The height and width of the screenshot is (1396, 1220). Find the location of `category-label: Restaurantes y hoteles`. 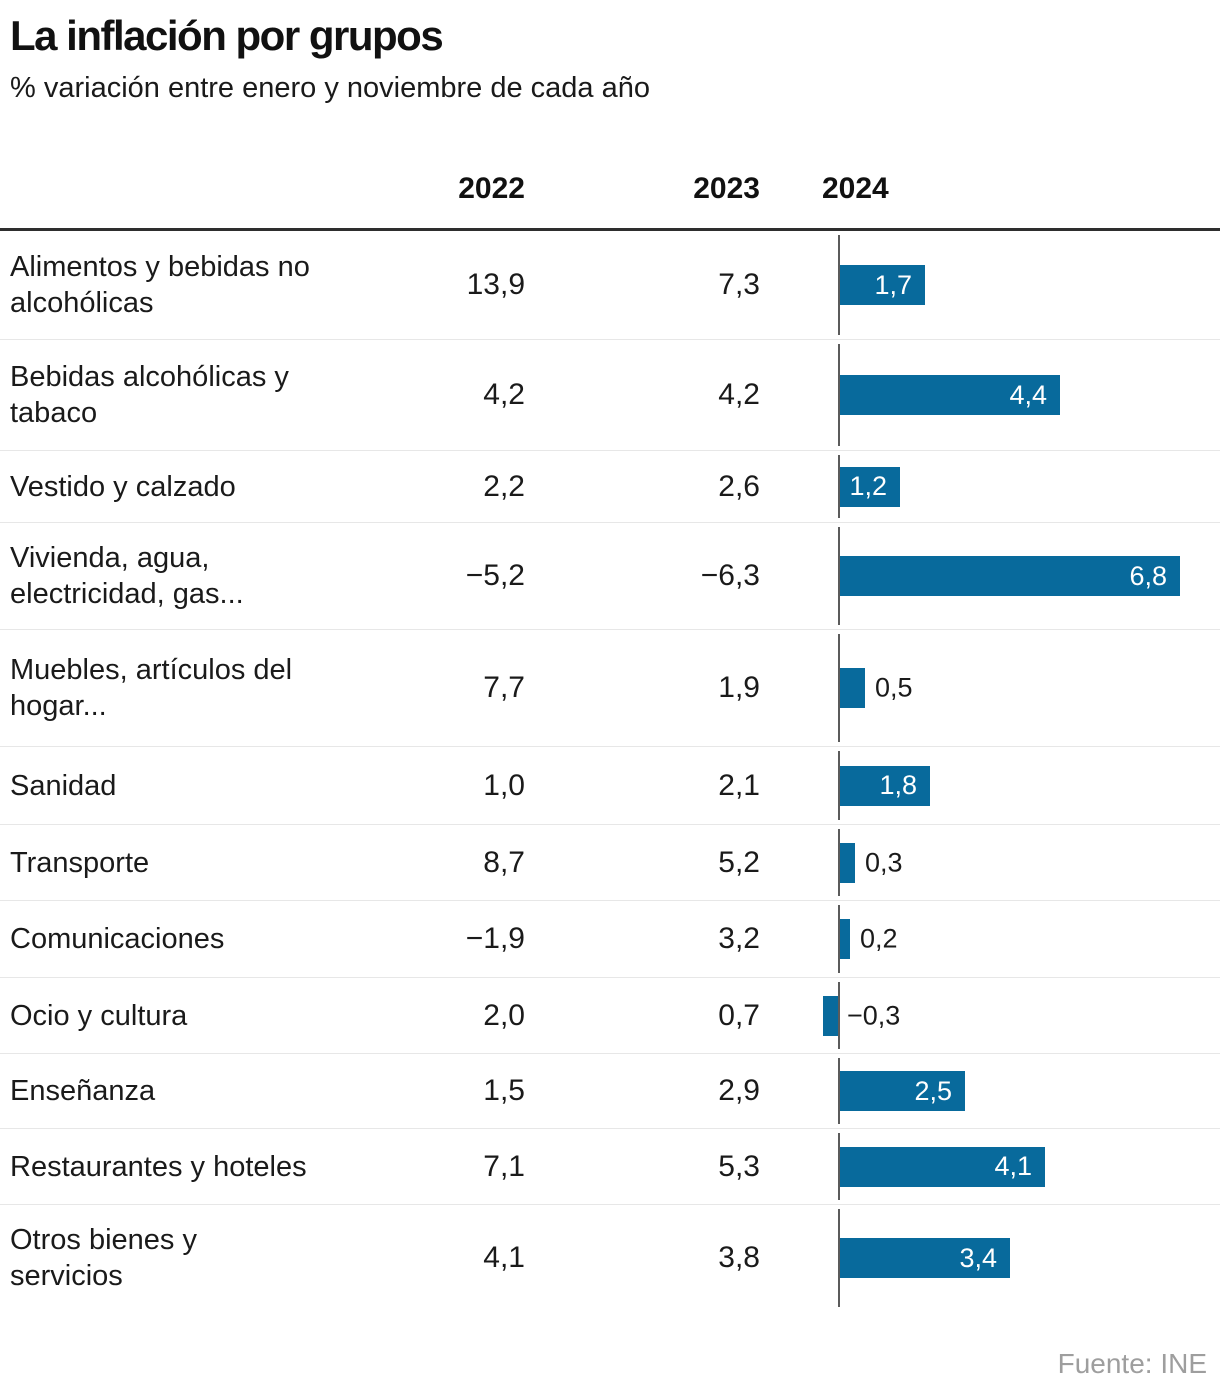

category-label: Restaurantes y hoteles is located at coordinates (158, 1166).